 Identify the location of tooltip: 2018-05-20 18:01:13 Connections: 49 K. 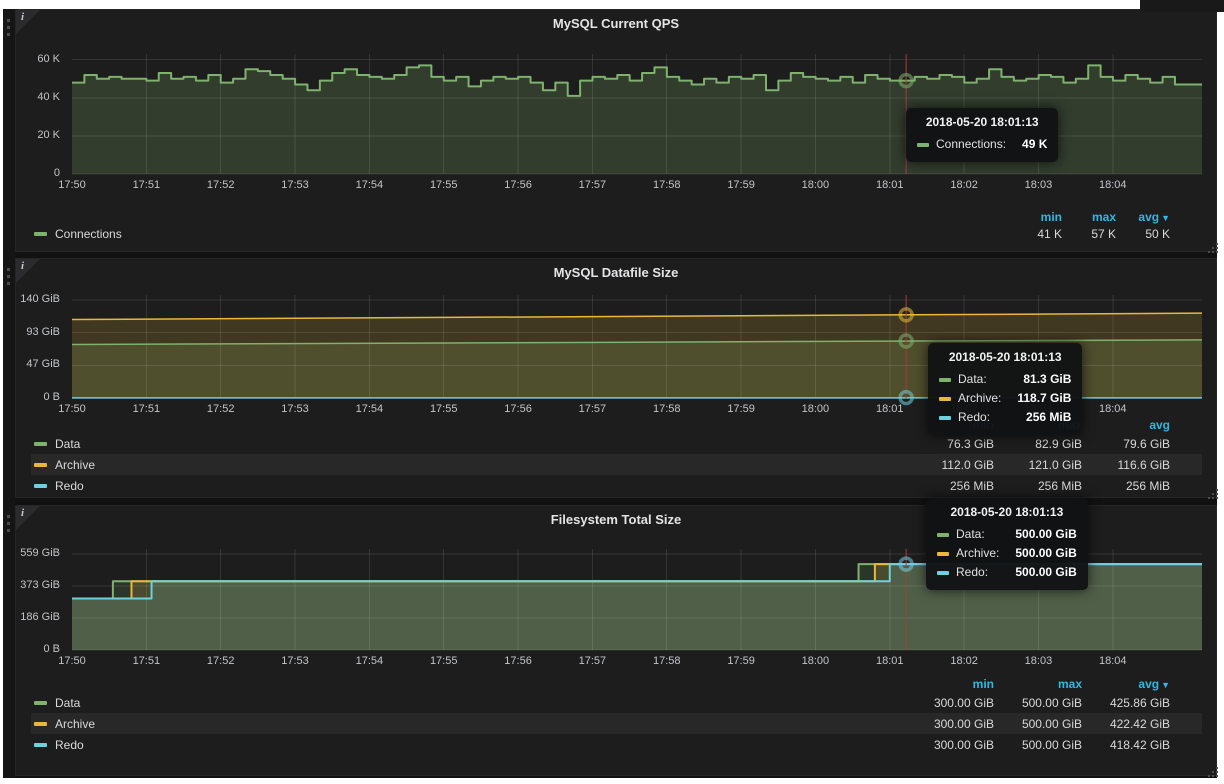
(982, 135).